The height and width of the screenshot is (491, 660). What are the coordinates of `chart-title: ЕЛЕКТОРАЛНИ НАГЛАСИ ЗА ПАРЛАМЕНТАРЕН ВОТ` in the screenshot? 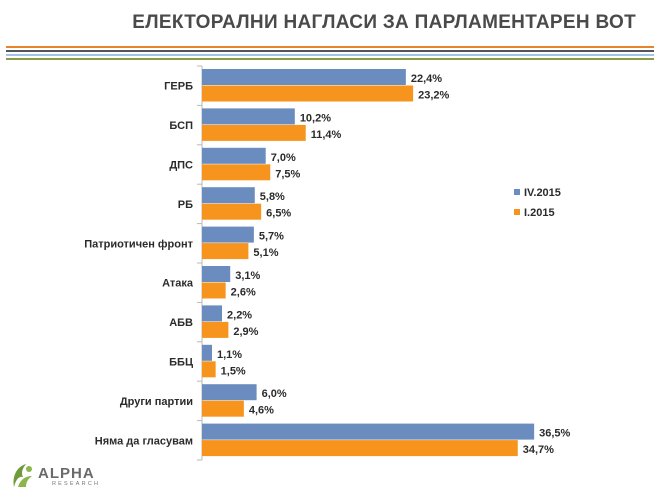 It's located at (384, 22).